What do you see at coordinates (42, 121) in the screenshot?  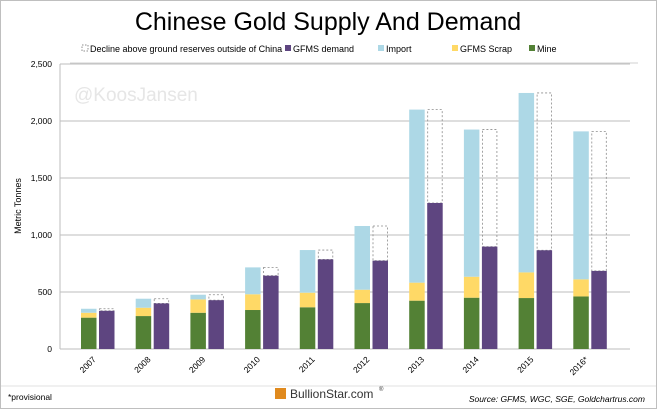 I see `y-tick-label: 2,000` at bounding box center [42, 121].